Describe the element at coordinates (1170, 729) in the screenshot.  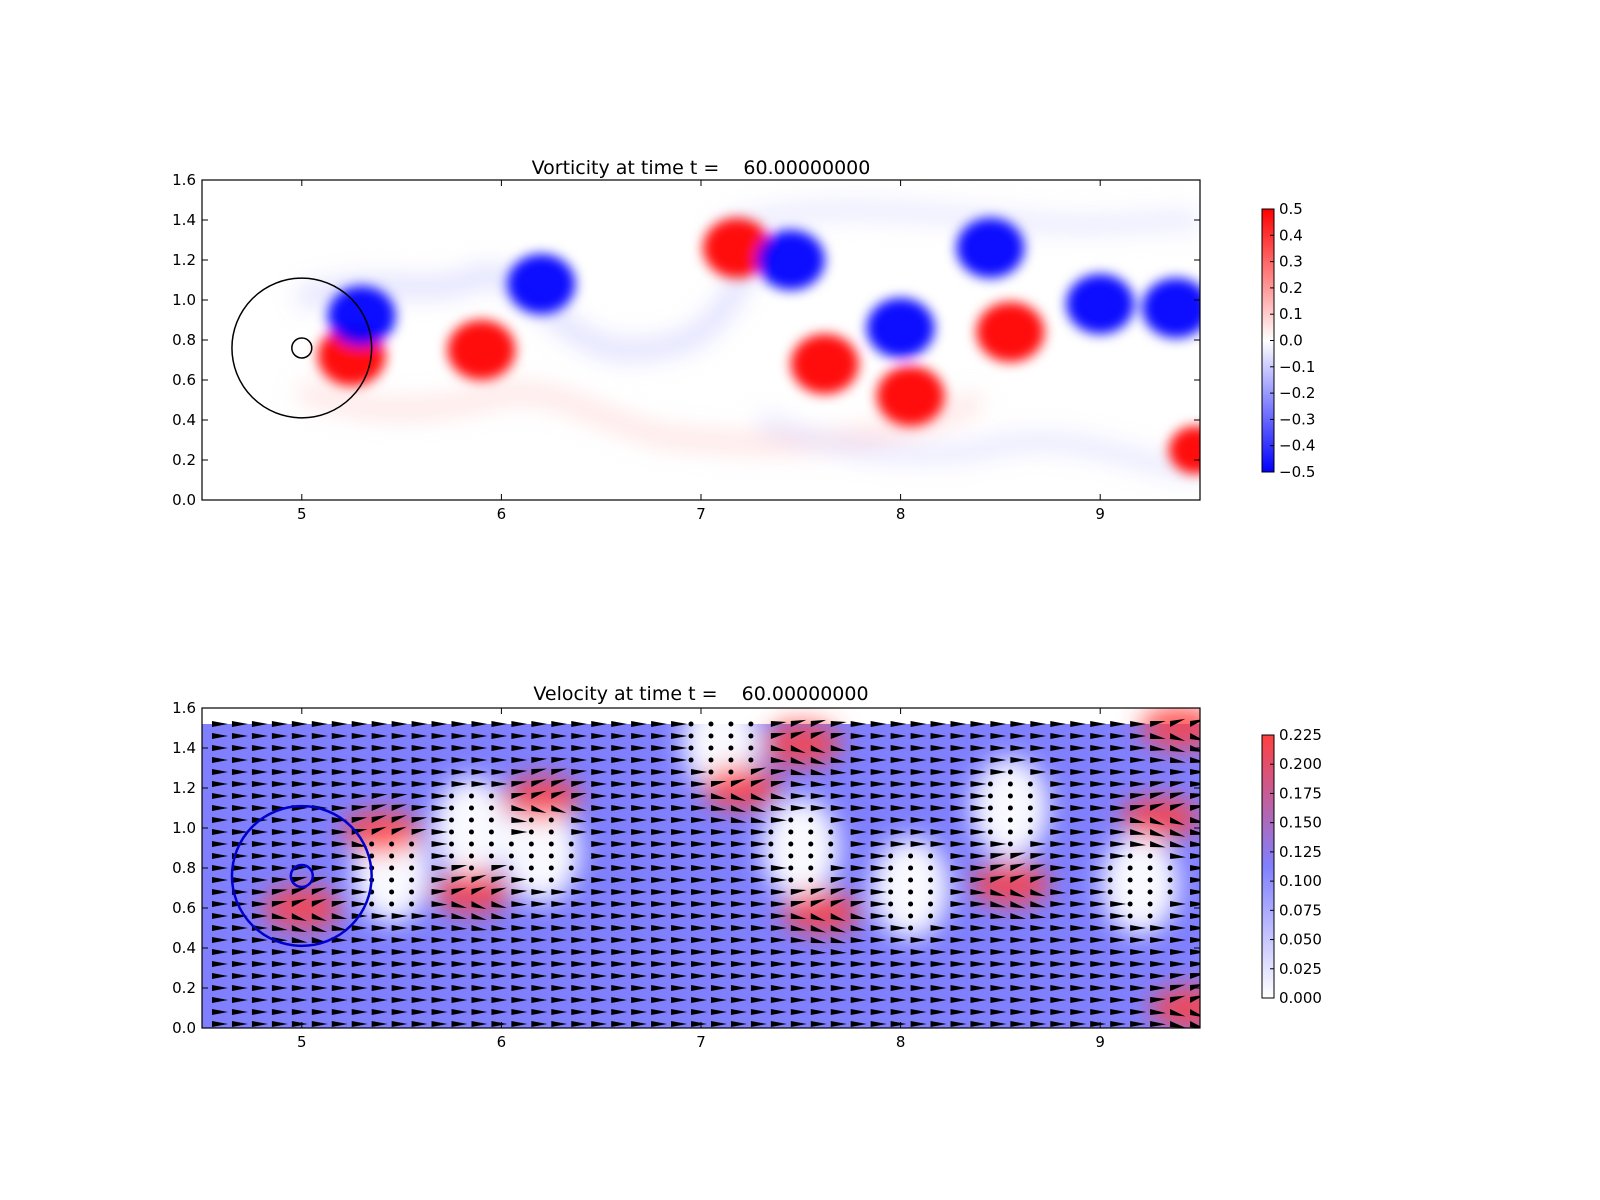
I see `high-speed-region` at that location.